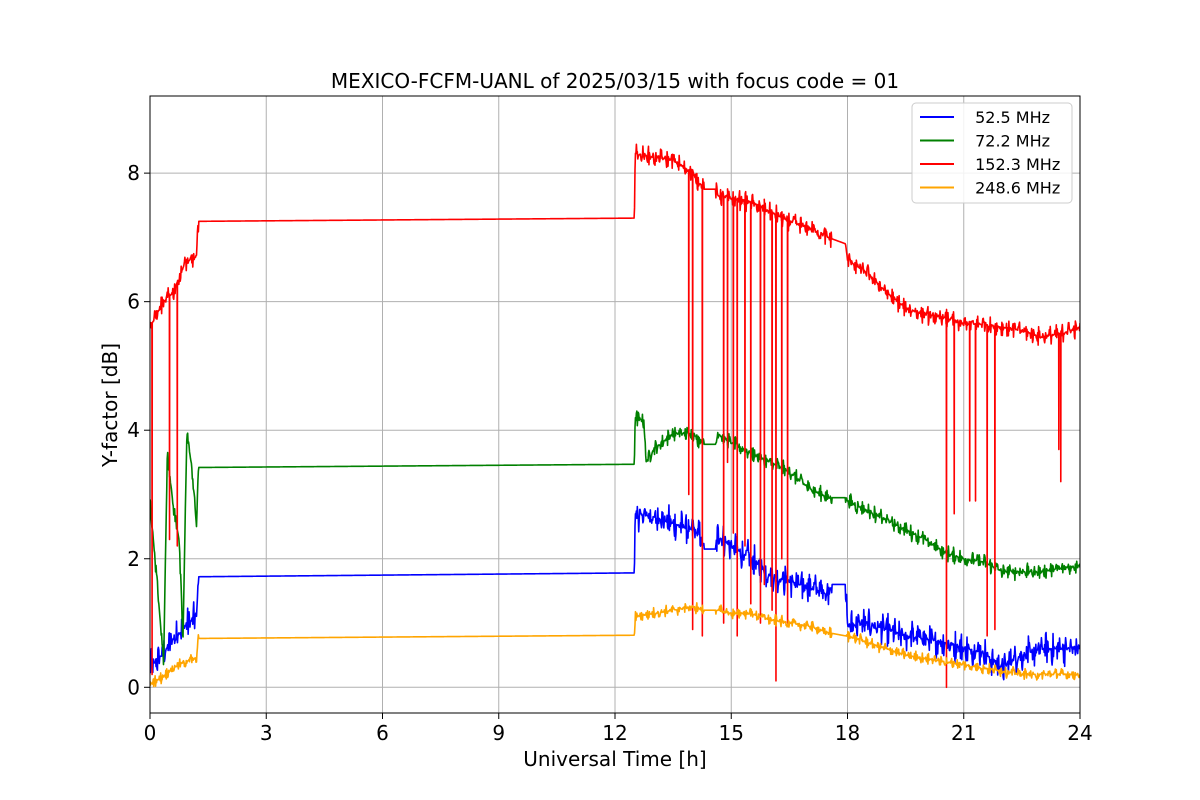  What do you see at coordinates (1079, 733) in the screenshot?
I see `x-tick-label: 24` at bounding box center [1079, 733].